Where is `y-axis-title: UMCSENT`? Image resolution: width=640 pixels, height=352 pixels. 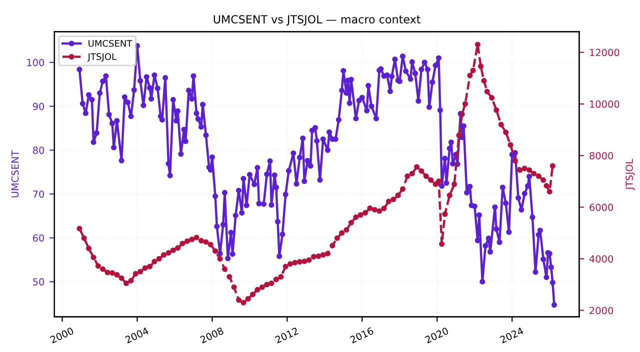 y-axis-title: UMCSENT is located at coordinates (15, 174).